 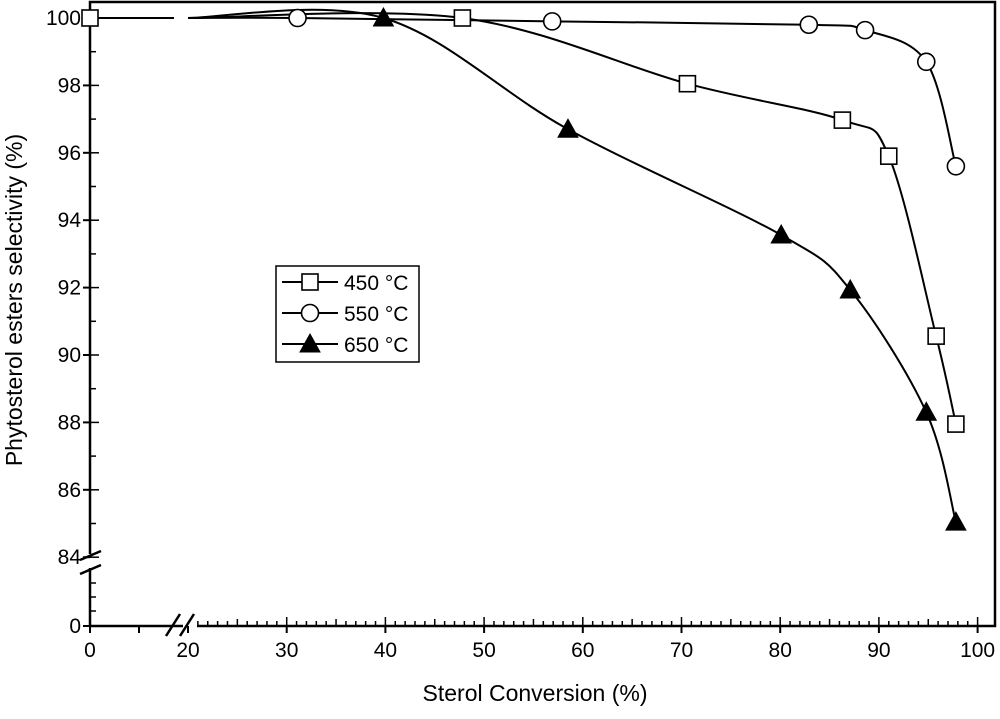 What do you see at coordinates (376, 345) in the screenshot?
I see `legend-label: 650 °C` at bounding box center [376, 345].